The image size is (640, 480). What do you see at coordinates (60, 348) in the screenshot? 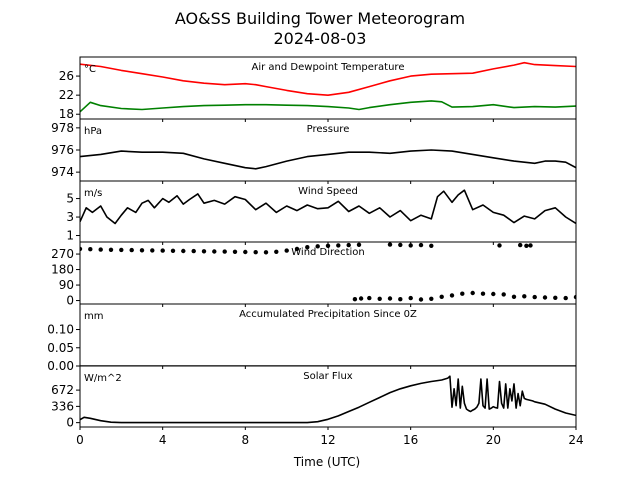
I see `y-tick-label: 0.05` at bounding box center [60, 348].